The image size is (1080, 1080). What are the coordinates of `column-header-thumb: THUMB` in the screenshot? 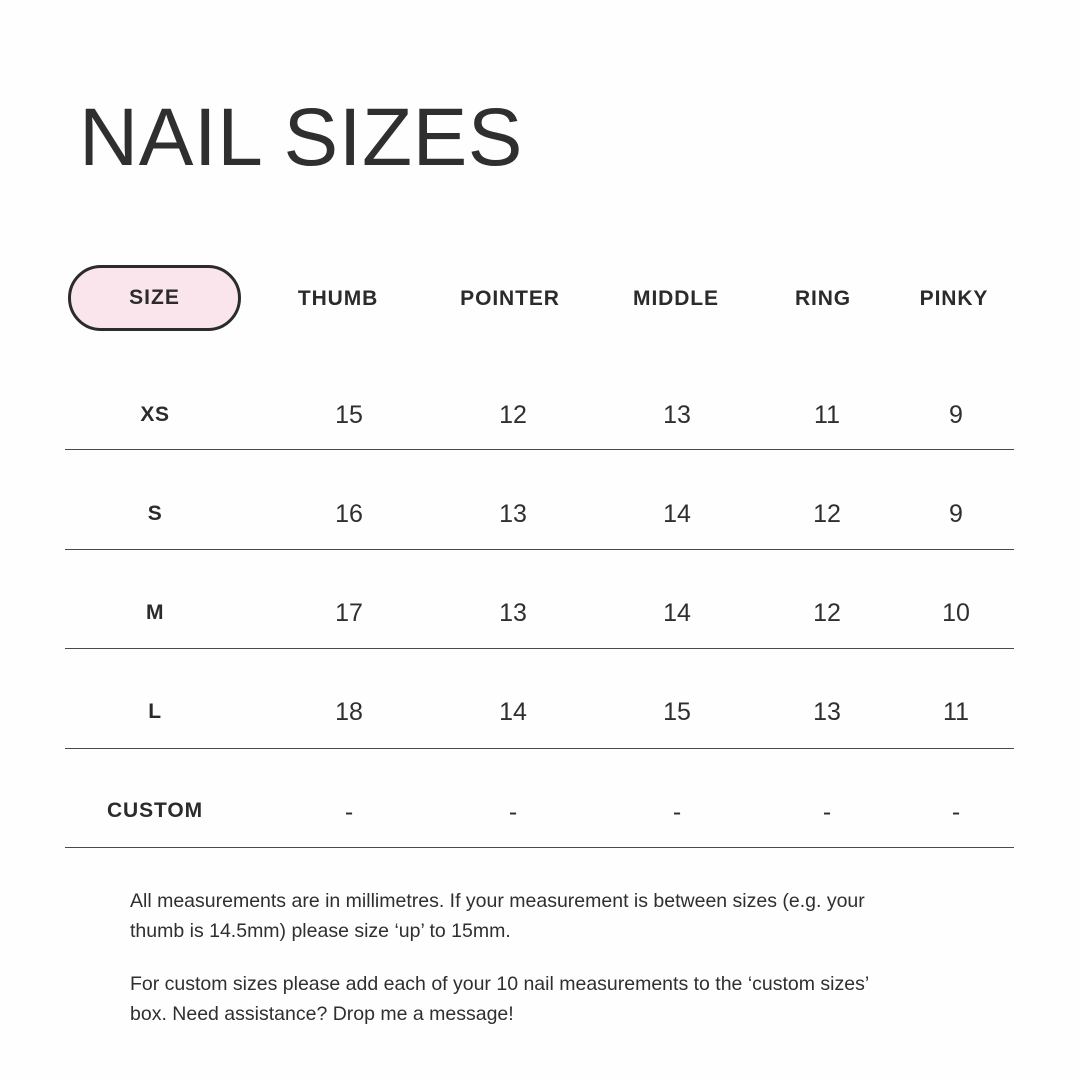 It's located at (338, 298).